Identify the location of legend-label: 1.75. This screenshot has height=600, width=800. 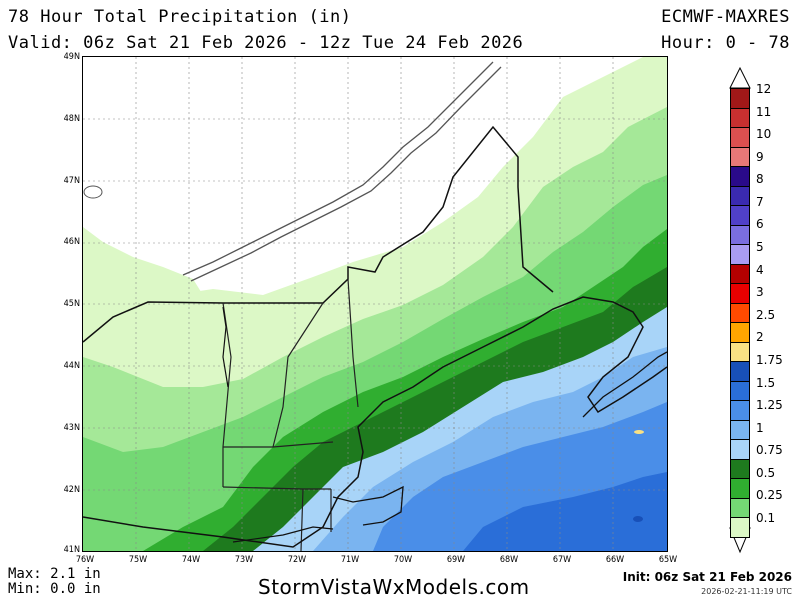
(769, 359).